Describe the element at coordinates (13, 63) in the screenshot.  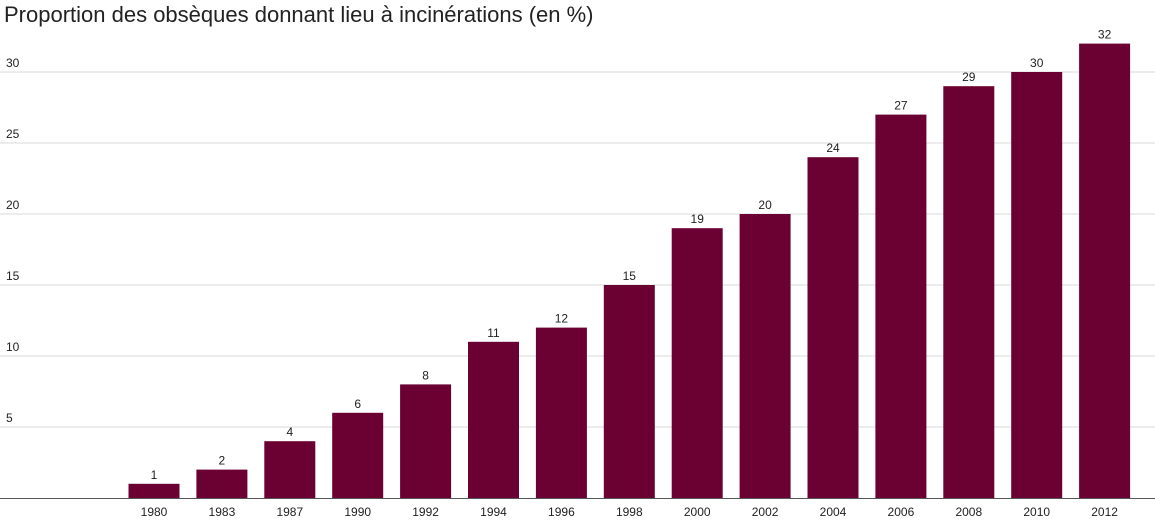
I see `y-tick-label: 30` at that location.